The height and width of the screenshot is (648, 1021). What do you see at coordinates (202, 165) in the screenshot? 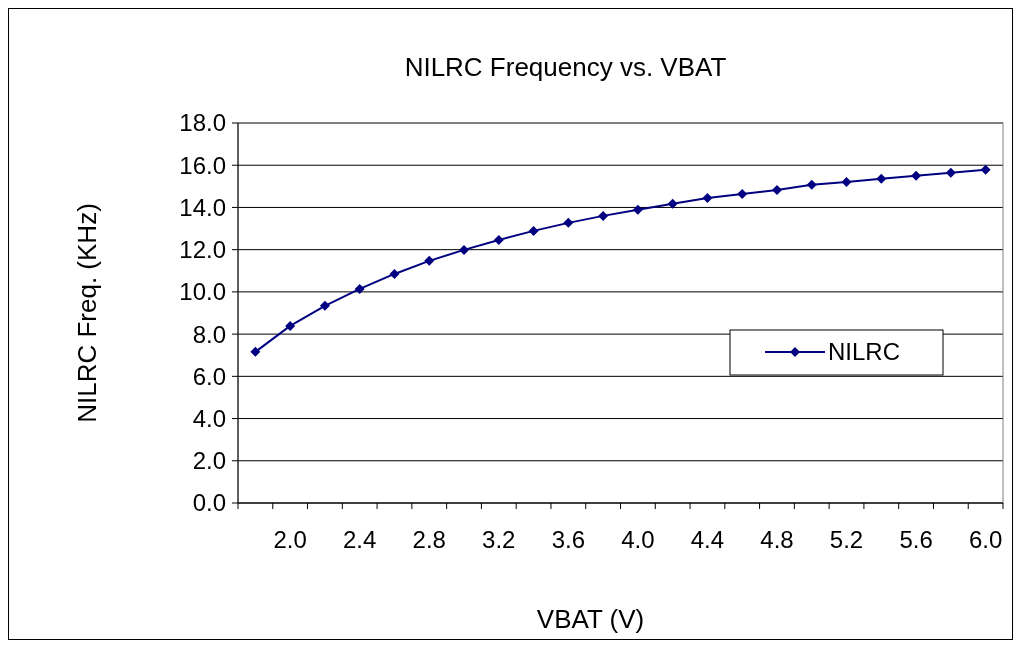
I see `y-tick-label: 16.0` at bounding box center [202, 165].